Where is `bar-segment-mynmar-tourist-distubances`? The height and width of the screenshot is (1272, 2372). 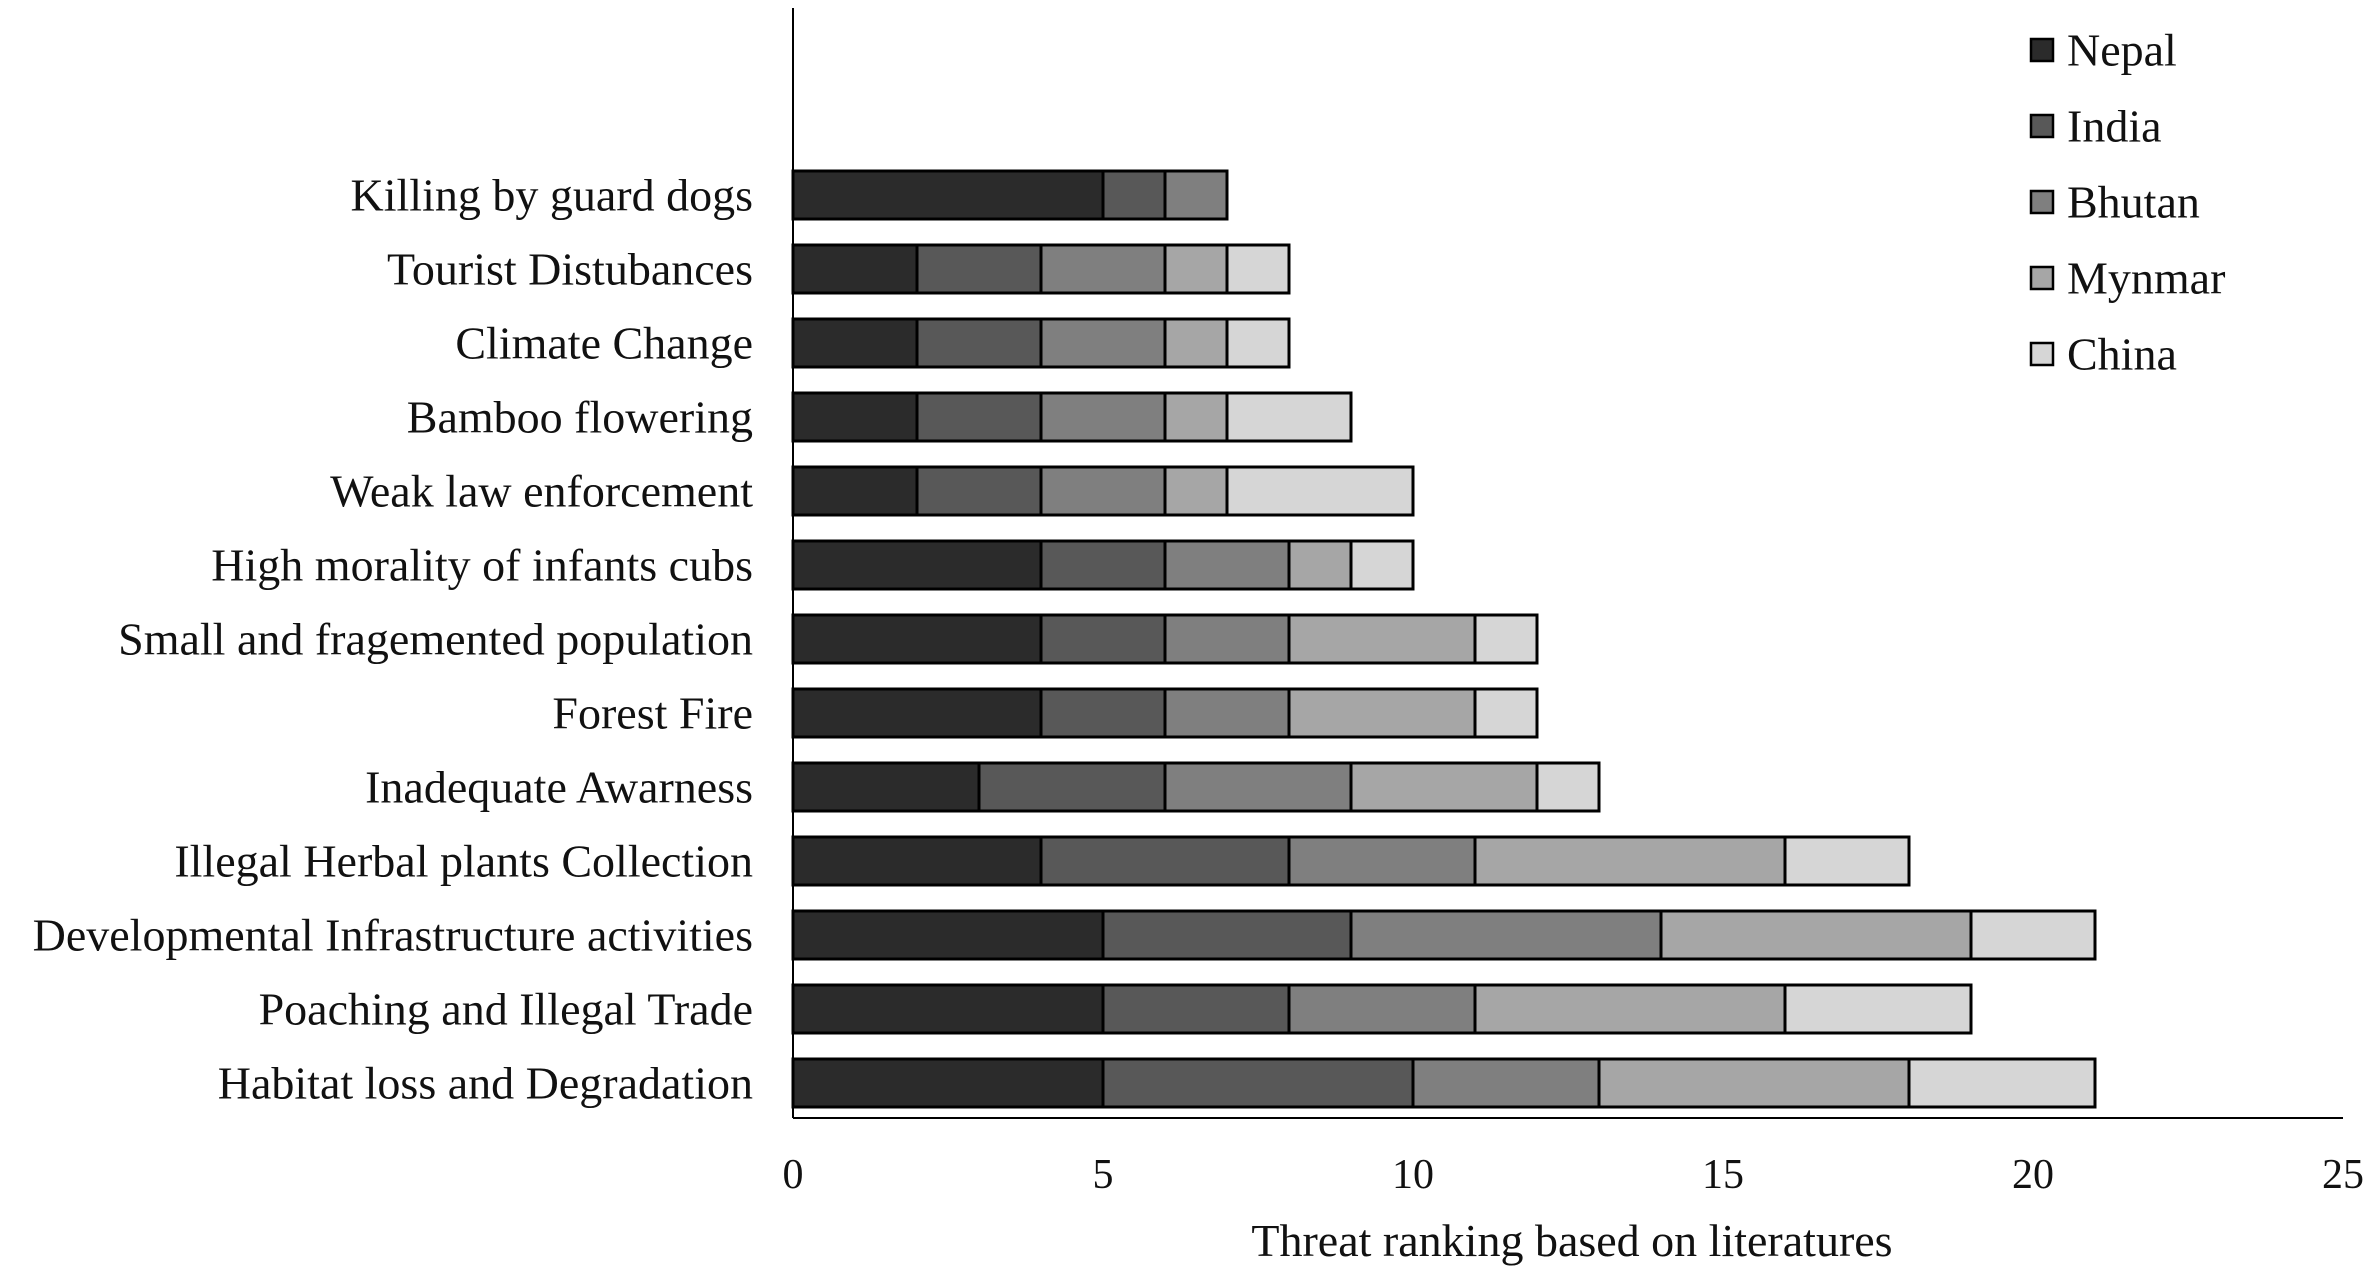 bar-segment-mynmar-tourist-distubances is located at coordinates (1196, 269).